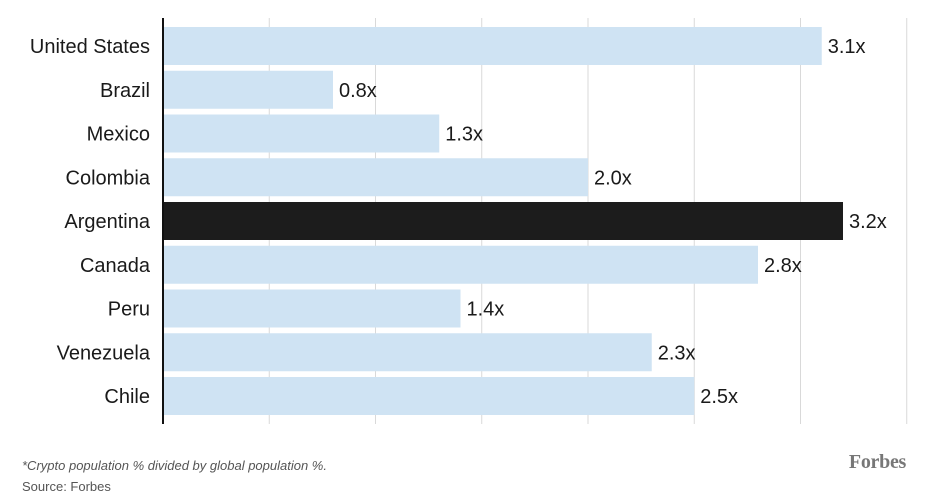 The width and height of the screenshot is (930, 504). Describe the element at coordinates (877, 462) in the screenshot. I see `forbes-logo: Forbes` at that location.